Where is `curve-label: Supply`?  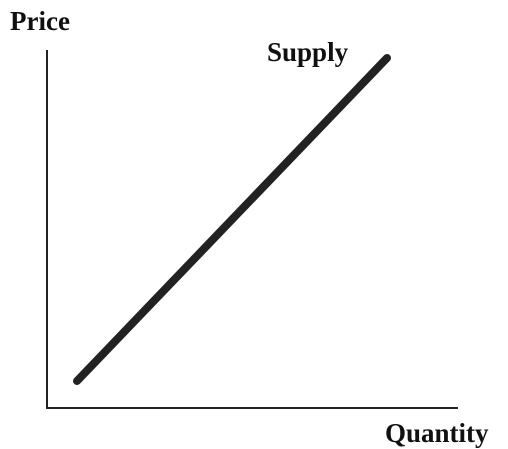 curve-label: Supply is located at coordinates (308, 52).